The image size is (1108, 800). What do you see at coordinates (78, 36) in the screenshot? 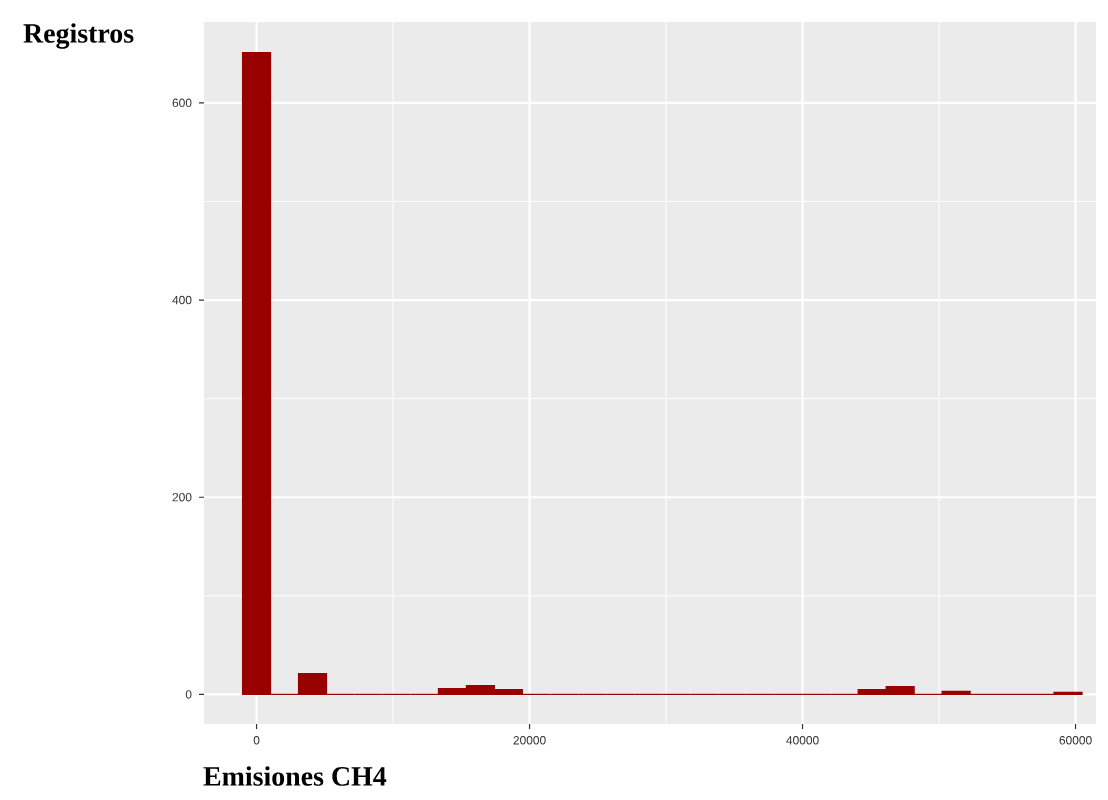
I see `y-axis-title: Registros` at bounding box center [78, 36].